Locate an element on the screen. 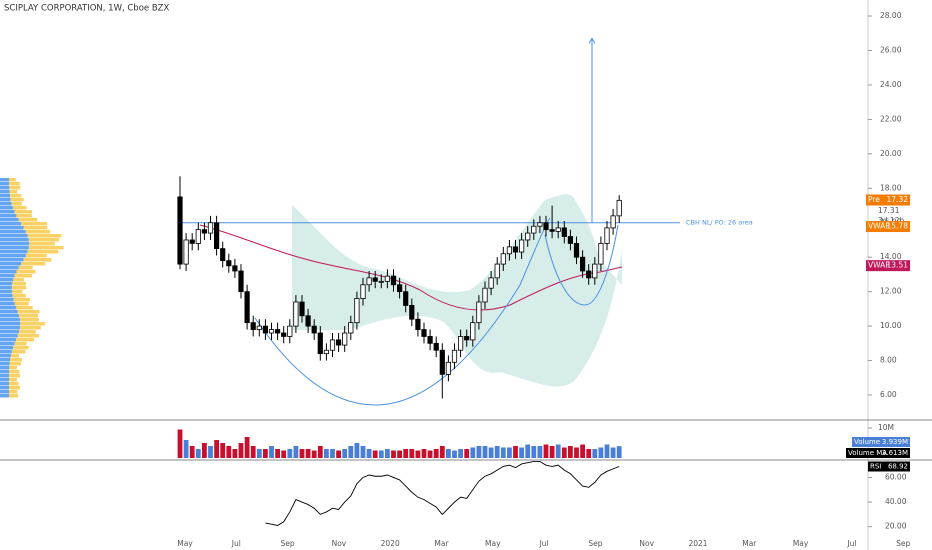 This screenshot has height=550, width=932. y-tick-label: 28.00 is located at coordinates (891, 15).